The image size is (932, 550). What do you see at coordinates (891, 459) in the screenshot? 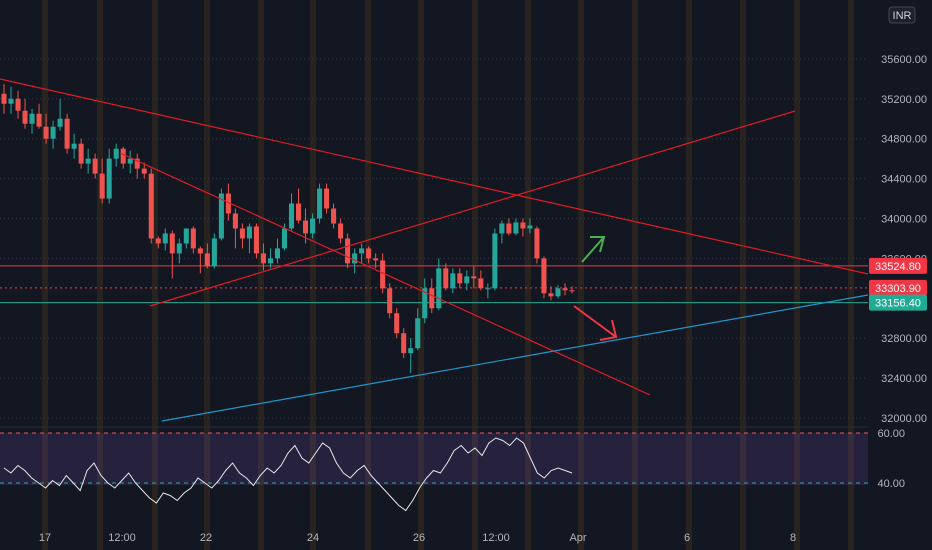
I see `rsi-axis: 60.00 40.00` at bounding box center [891, 459].